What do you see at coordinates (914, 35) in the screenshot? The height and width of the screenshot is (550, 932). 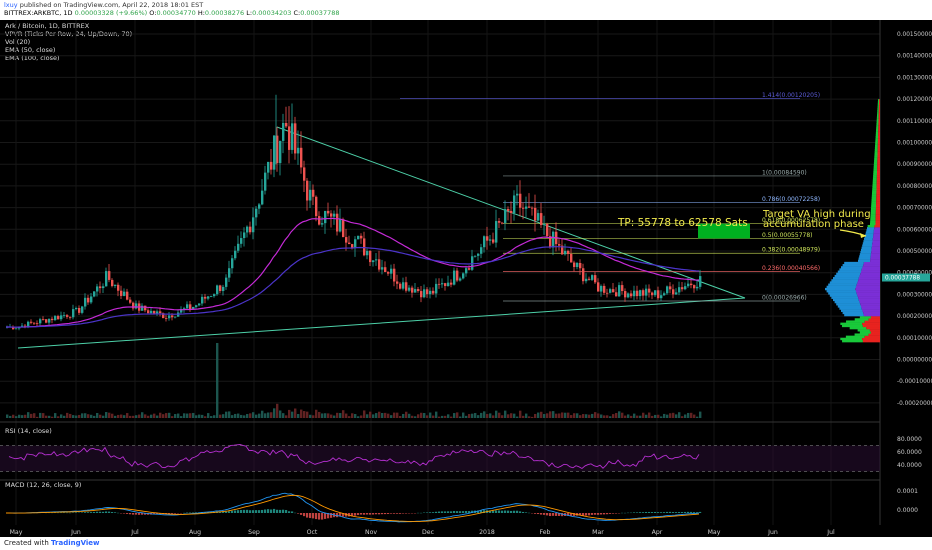 I see `price-tick: 0.00150000` at bounding box center [914, 35].